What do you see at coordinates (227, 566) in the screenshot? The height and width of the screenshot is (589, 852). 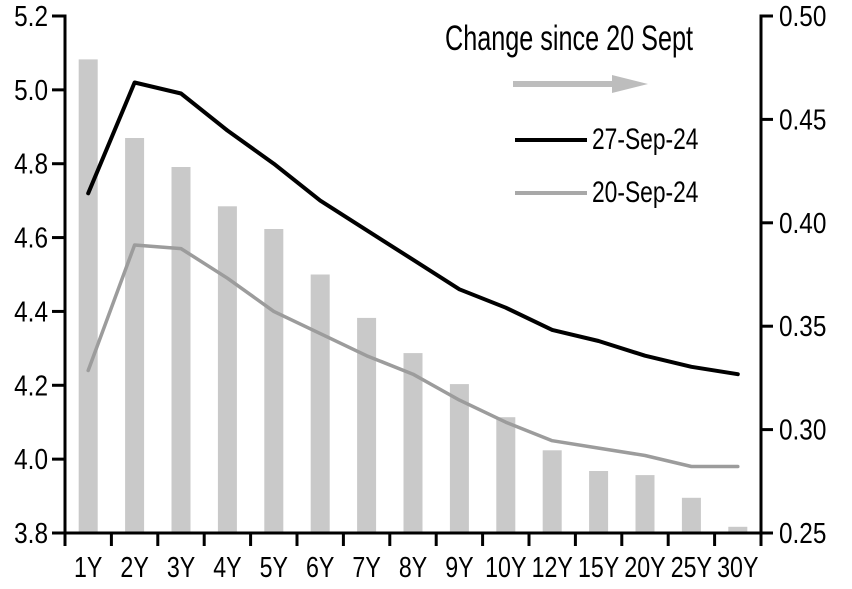 I see `x-tick-label-4Y: 4Y` at bounding box center [227, 566].